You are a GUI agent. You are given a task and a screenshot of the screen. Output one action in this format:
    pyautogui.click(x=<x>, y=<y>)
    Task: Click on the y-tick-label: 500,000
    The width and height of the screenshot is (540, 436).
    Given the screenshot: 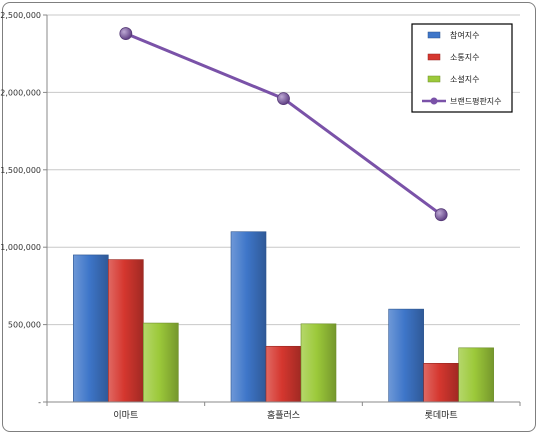 What is the action you would take?
    pyautogui.click(x=24, y=325)
    